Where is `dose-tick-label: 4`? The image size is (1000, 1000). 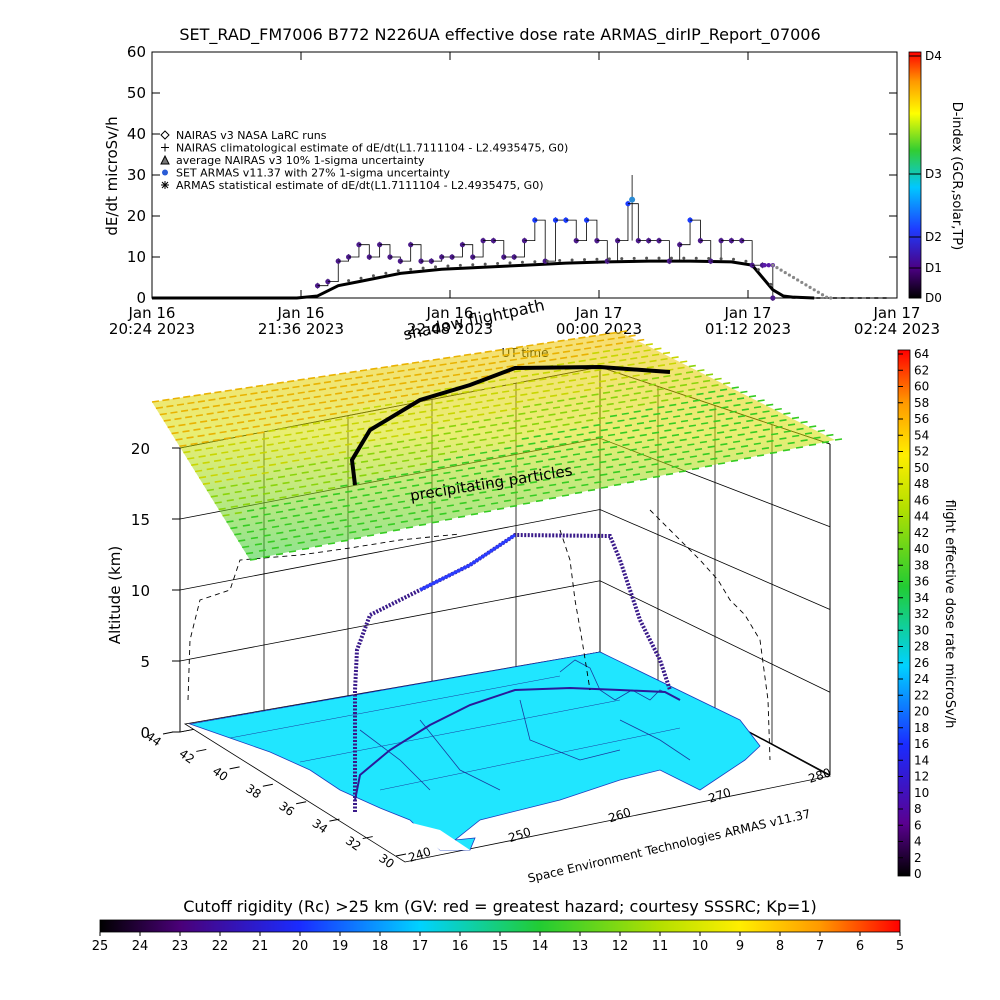 dose-tick-label: 4 is located at coordinates (918, 842).